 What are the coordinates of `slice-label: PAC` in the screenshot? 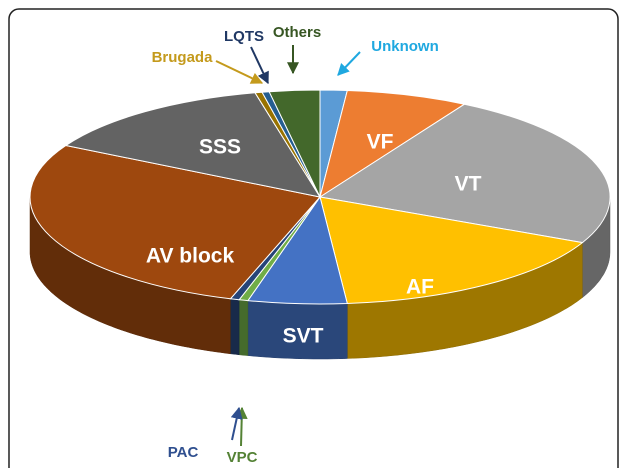 It's located at (183, 452).